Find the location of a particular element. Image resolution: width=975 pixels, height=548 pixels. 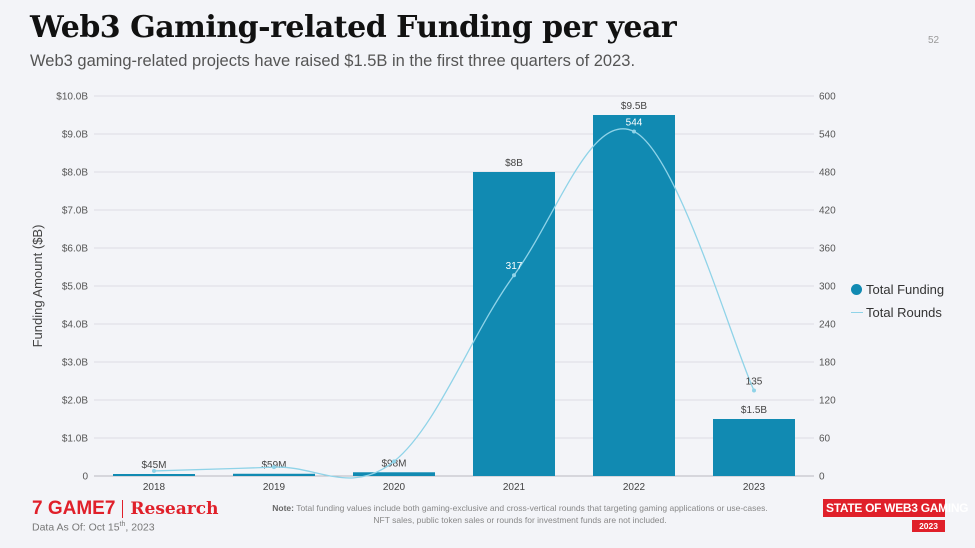

y2-tick-label: 480 is located at coordinates (827, 173).